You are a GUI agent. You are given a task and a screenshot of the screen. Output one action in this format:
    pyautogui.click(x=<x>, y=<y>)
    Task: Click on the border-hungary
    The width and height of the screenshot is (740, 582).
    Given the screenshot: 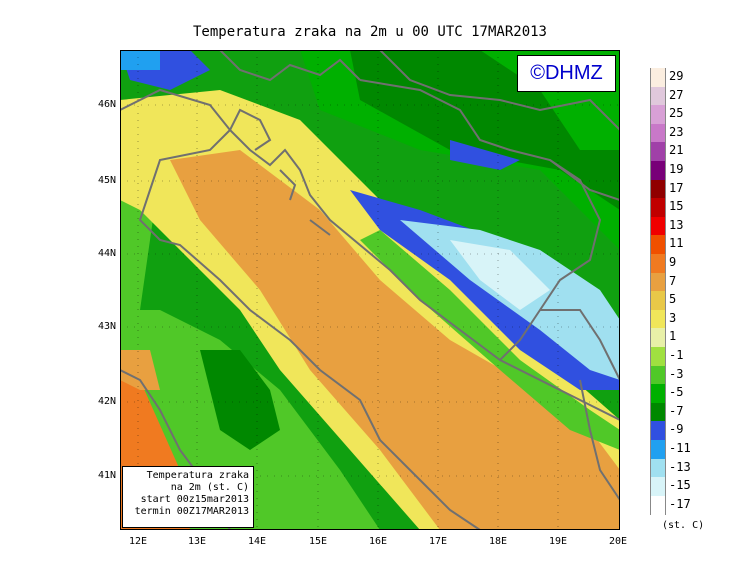 What is the action you would take?
    pyautogui.click(x=499, y=90)
    